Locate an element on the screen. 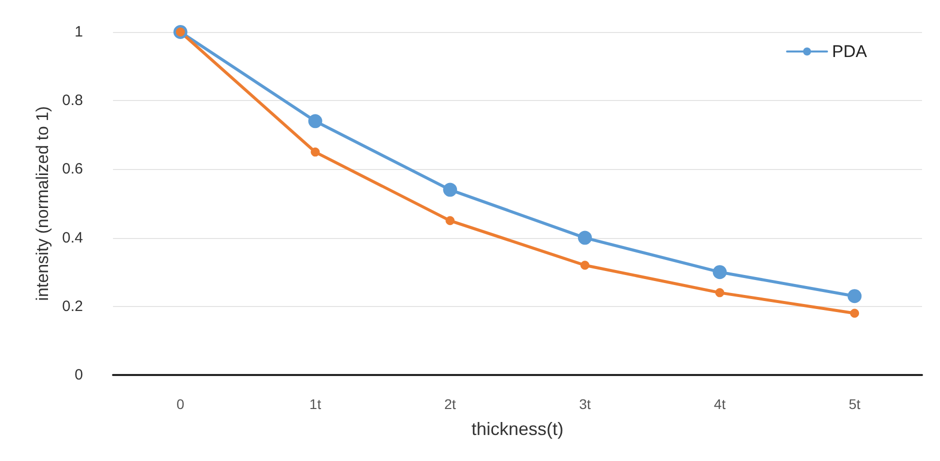 The image size is (940, 461). y-tick-label: 0.6 is located at coordinates (72, 169).